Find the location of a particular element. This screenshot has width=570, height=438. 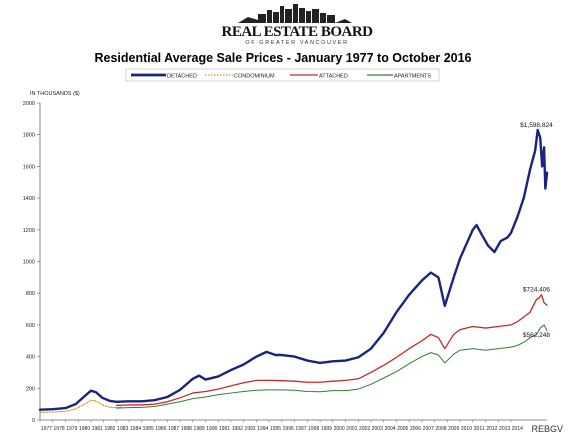

x-tick-label: 1989 is located at coordinates (199, 429).